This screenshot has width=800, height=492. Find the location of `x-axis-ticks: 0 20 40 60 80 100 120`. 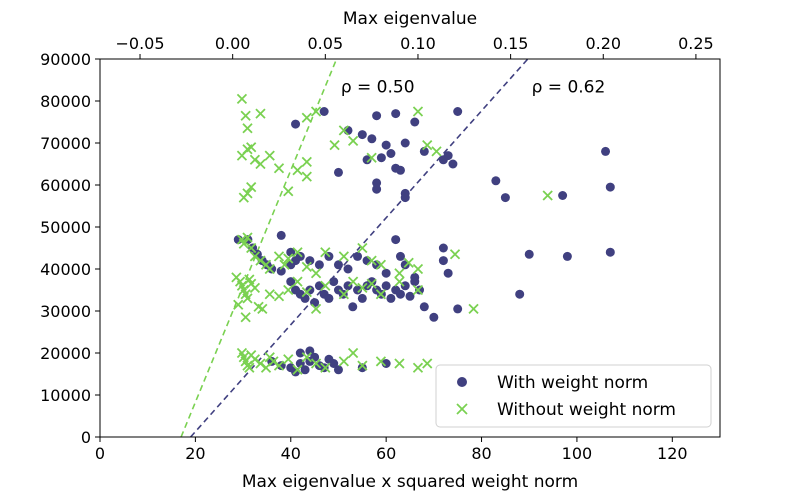

x-axis-ticks: 0 20 40 60 80 100 120 is located at coordinates (391, 450).